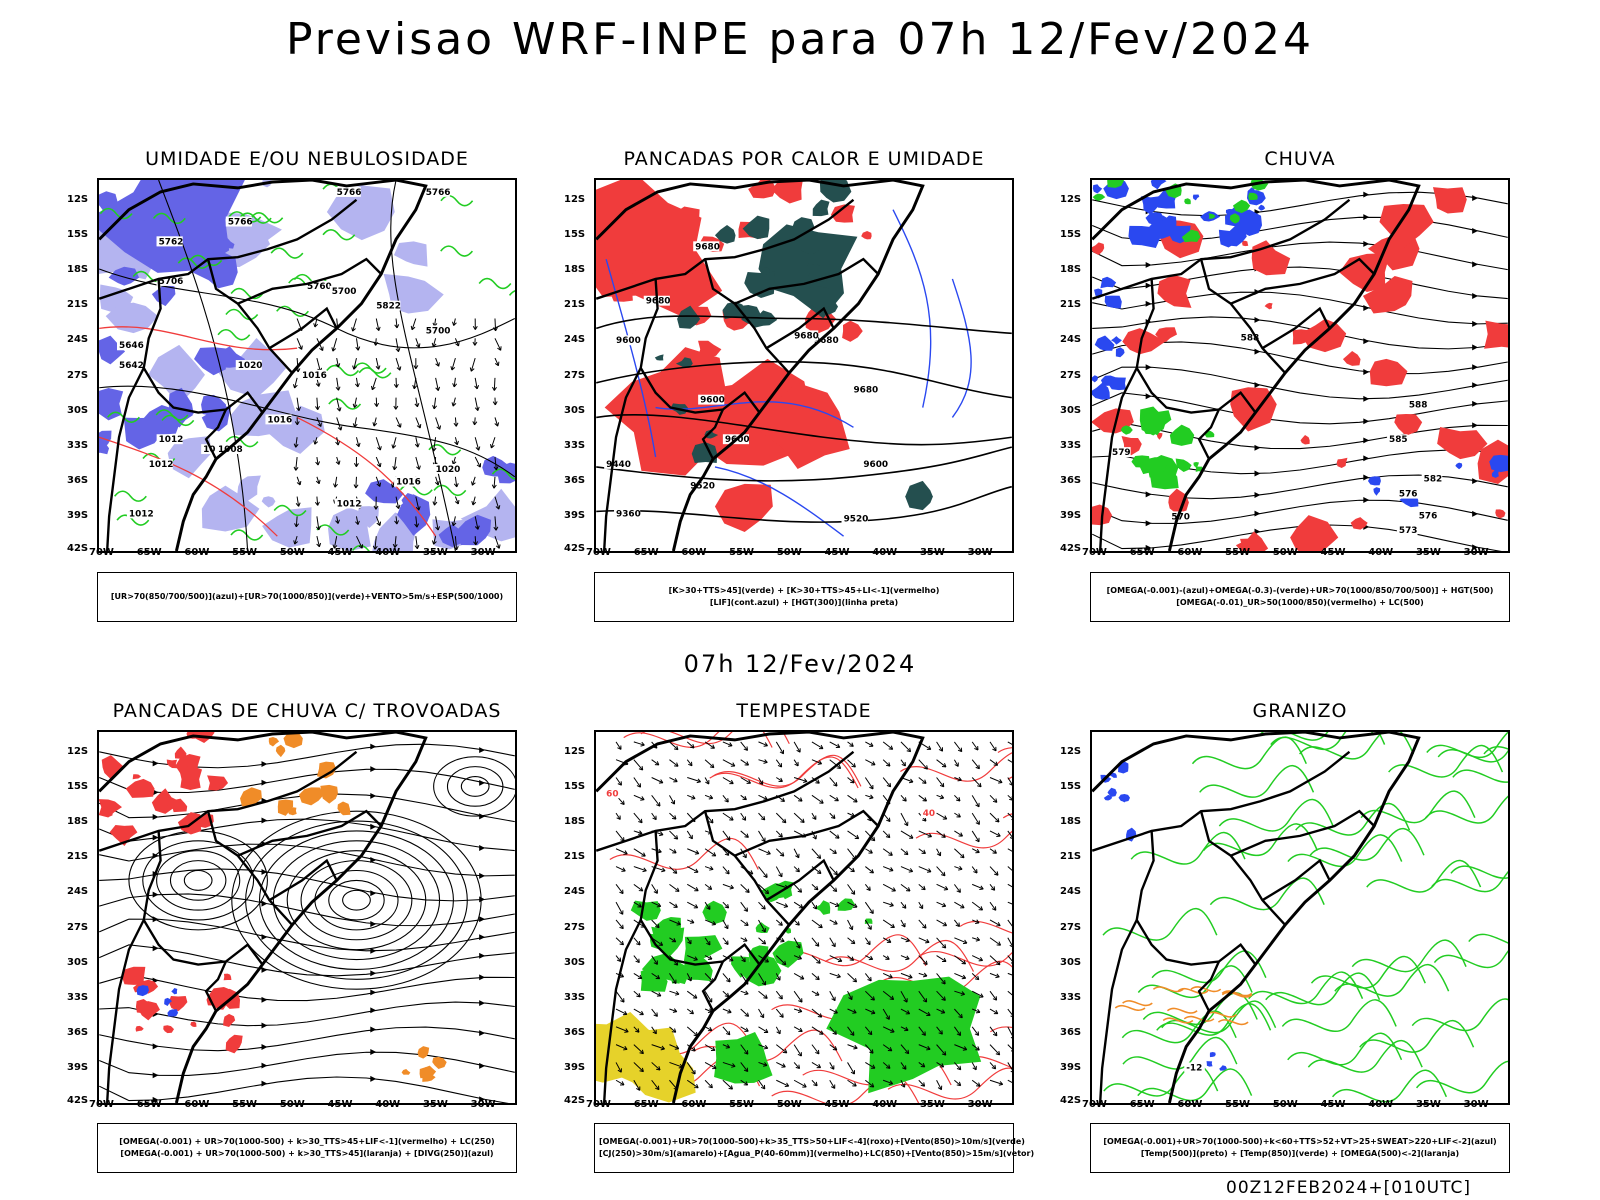 The width and height of the screenshot is (1600, 1200). Describe the element at coordinates (1180, 517) in the screenshot. I see `contour-label: 570` at that location.